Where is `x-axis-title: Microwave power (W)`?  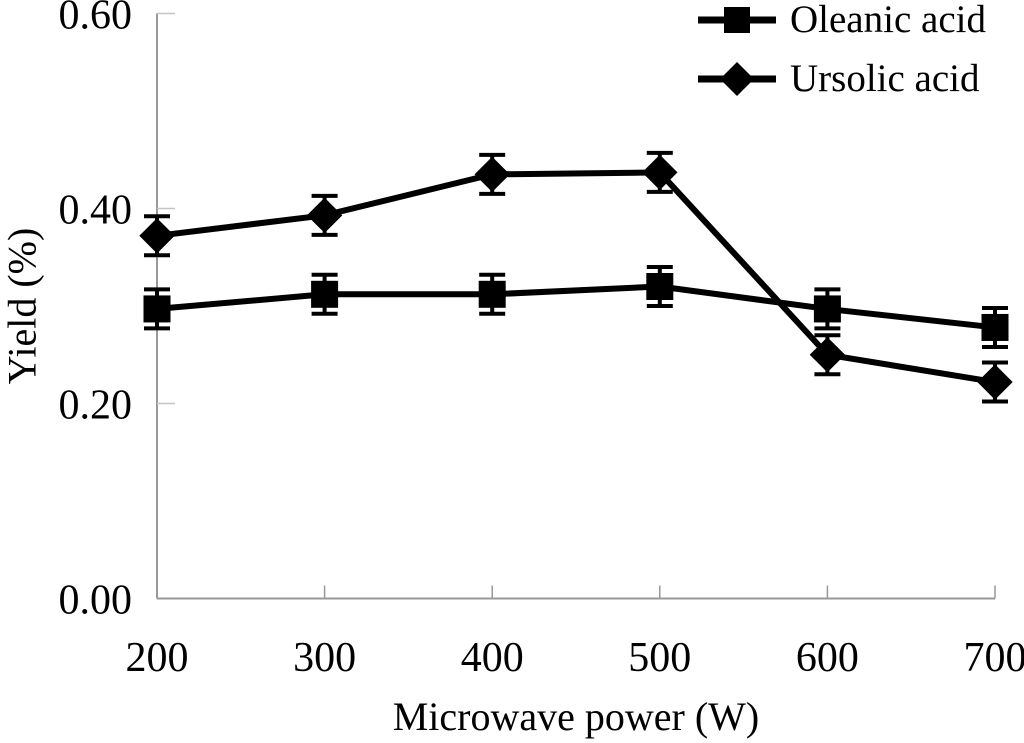 x-axis-title: Microwave power (W) is located at coordinates (576, 716).